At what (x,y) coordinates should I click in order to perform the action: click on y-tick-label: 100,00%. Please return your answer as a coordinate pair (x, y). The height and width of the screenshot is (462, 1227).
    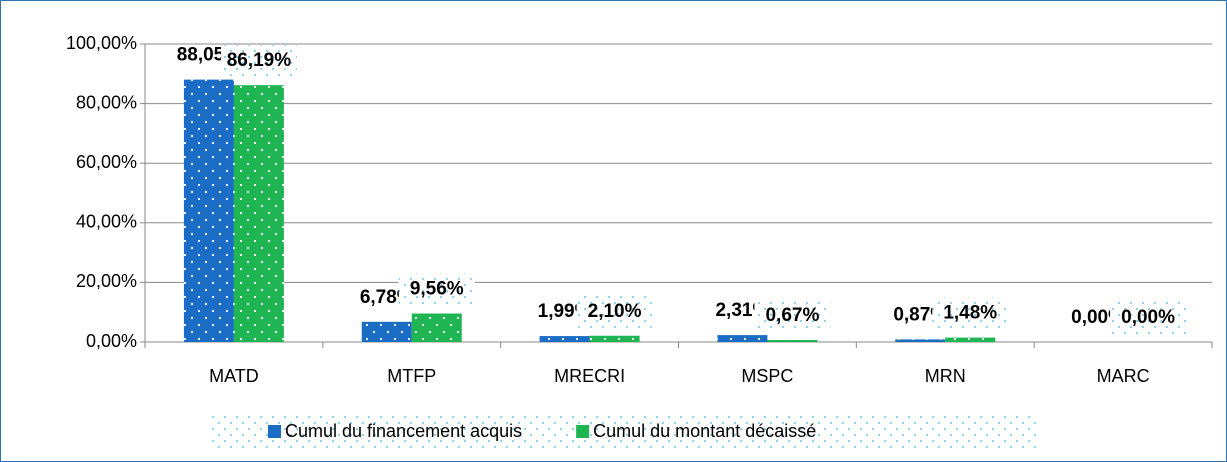
    Looking at the image, I should click on (101, 43).